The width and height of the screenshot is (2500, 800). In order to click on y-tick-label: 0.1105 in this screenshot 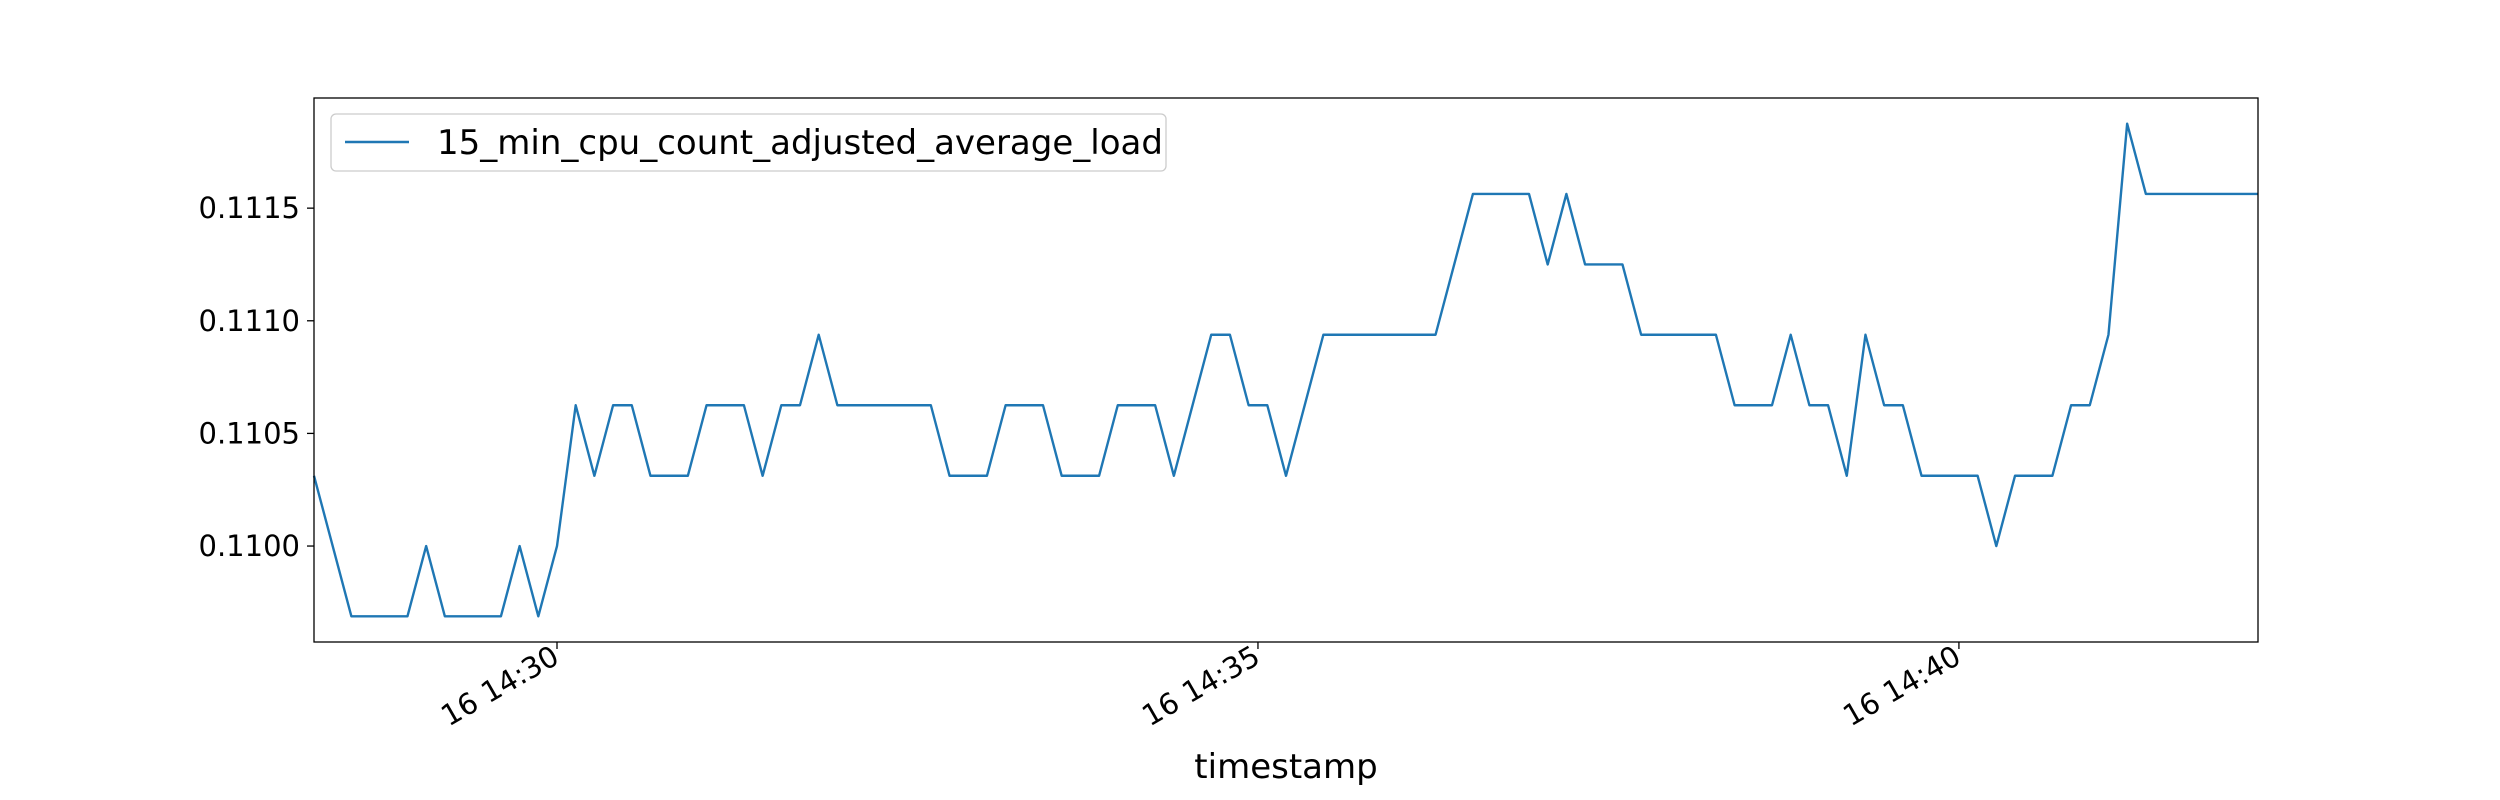, I will do `click(249, 433)`.